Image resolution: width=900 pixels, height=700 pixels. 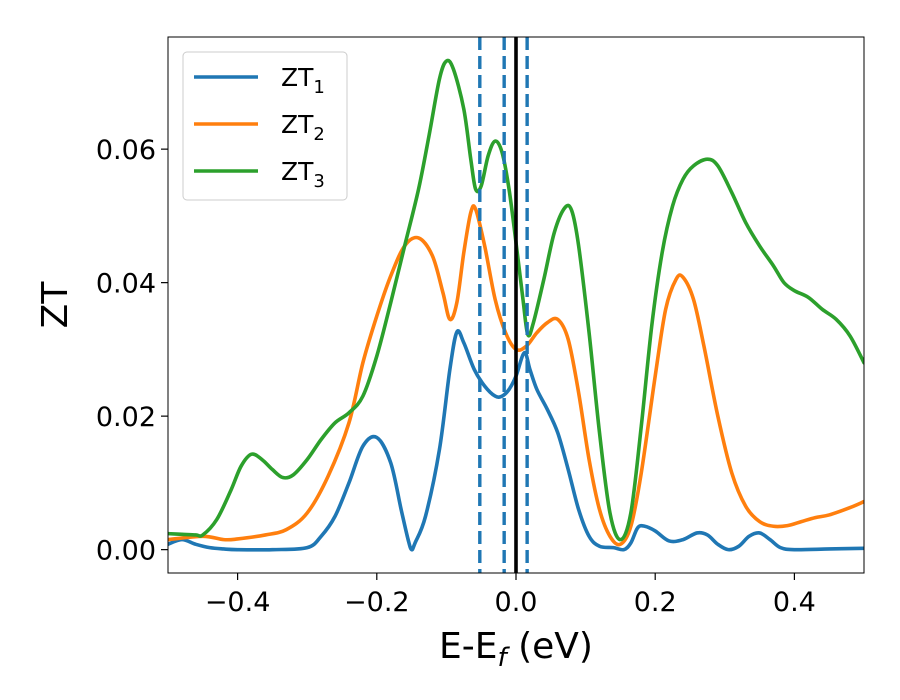 What do you see at coordinates (303, 80) in the screenshot?
I see `legend-label-zt1: ZT1` at bounding box center [303, 80].